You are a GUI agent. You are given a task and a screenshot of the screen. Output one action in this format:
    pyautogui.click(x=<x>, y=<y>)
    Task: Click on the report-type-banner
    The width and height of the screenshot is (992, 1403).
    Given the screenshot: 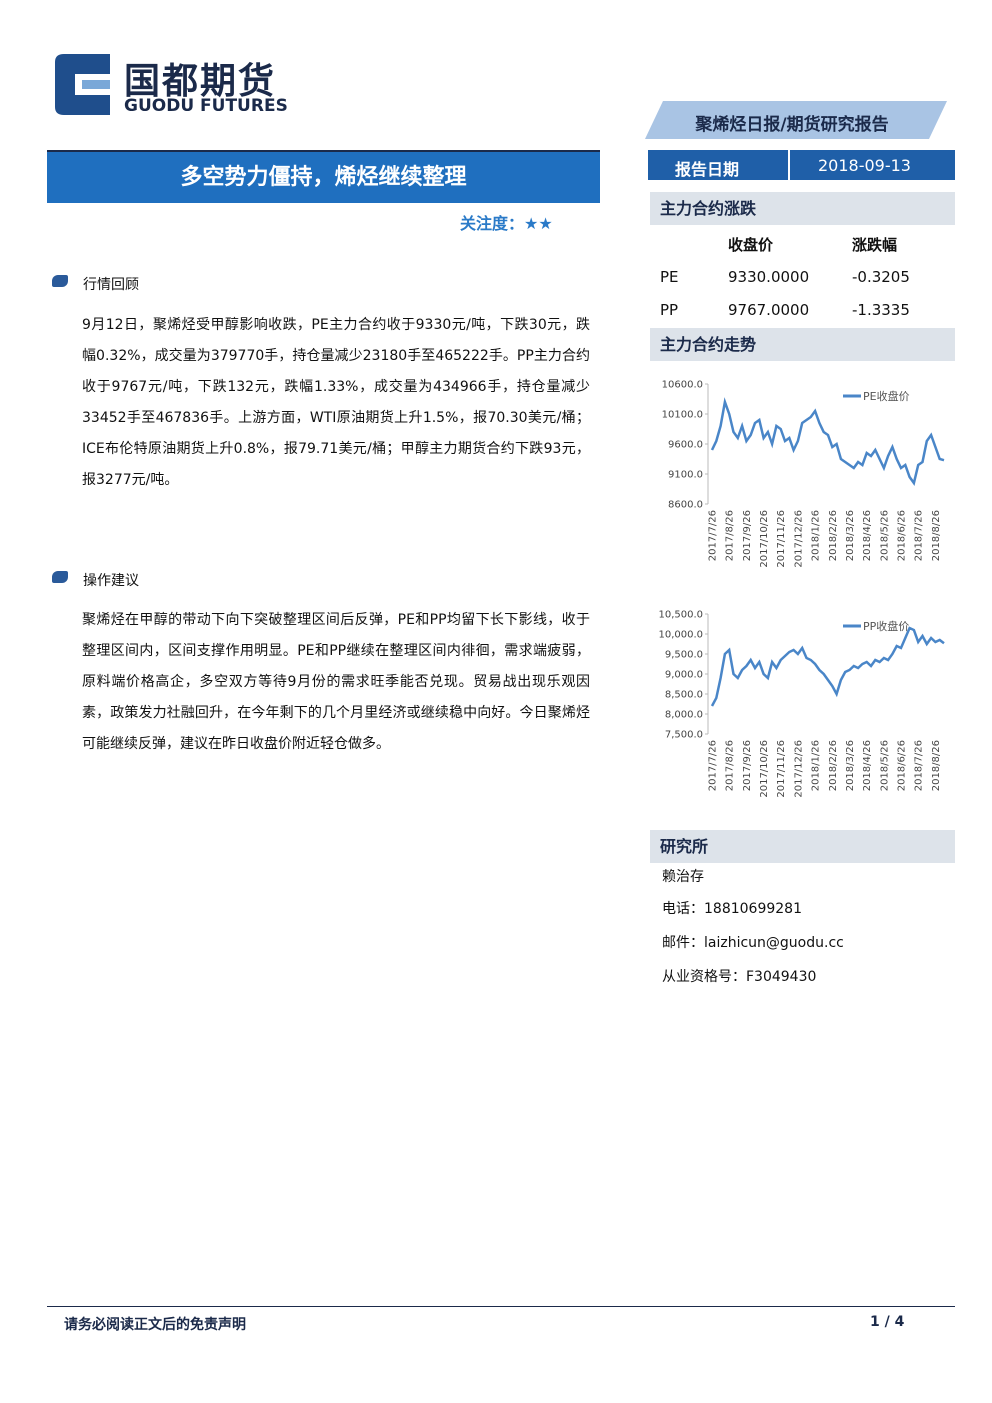 What is the action you would take?
    pyautogui.click(x=796, y=120)
    